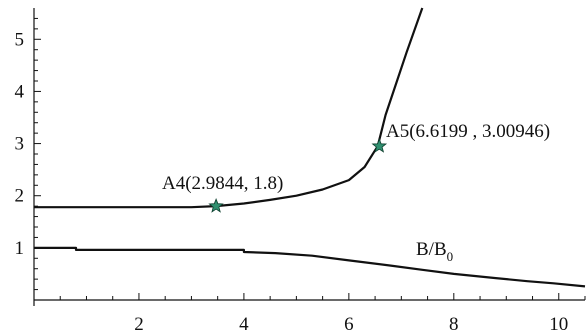 Image resolution: width=588 pixels, height=336 pixels. I want to click on x-tick-label: 8, so click(454, 324).